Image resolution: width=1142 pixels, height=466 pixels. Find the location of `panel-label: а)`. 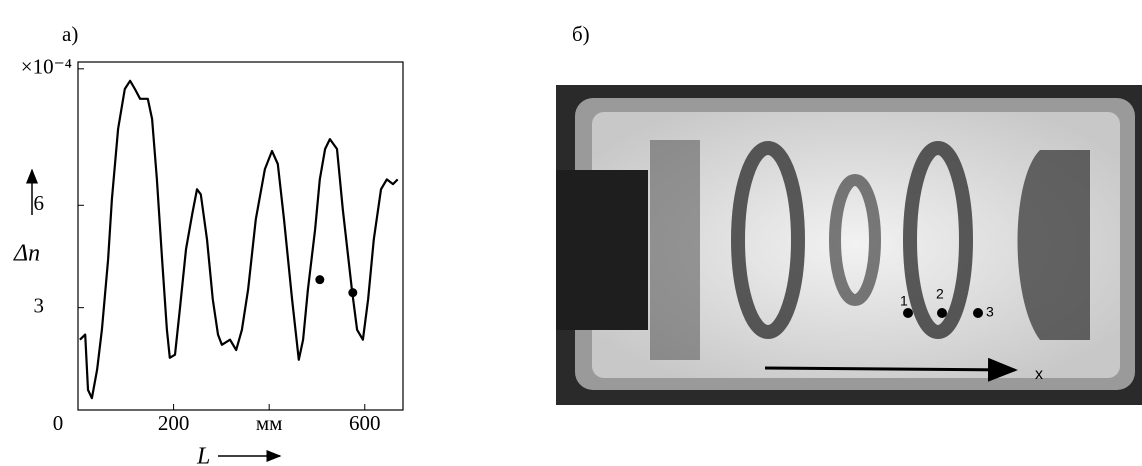

panel-label: а) is located at coordinates (70, 34).